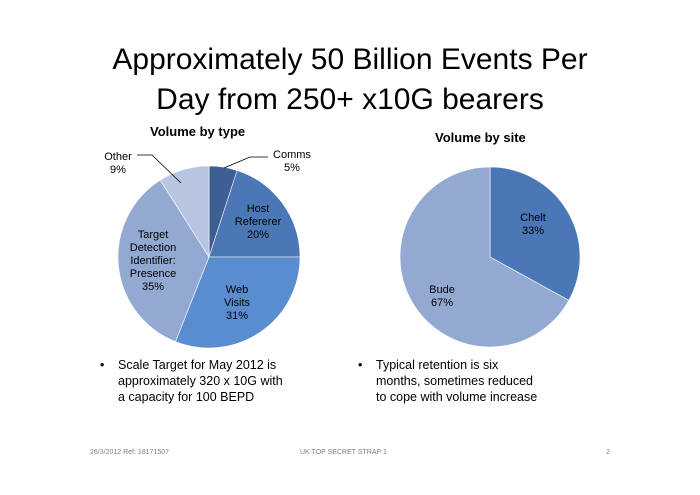 This screenshot has height=495, width=700. What do you see at coordinates (118, 170) in the screenshot?
I see `data-label-other-line-2: 9%` at bounding box center [118, 170].